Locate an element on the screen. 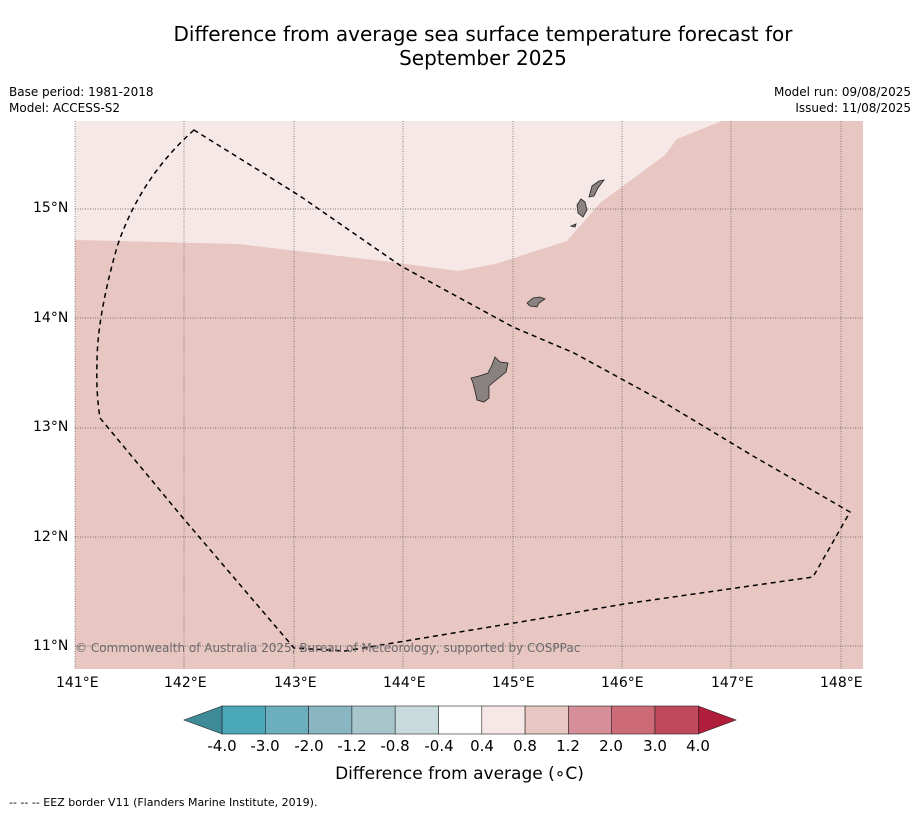  island-aguijan is located at coordinates (573, 225).